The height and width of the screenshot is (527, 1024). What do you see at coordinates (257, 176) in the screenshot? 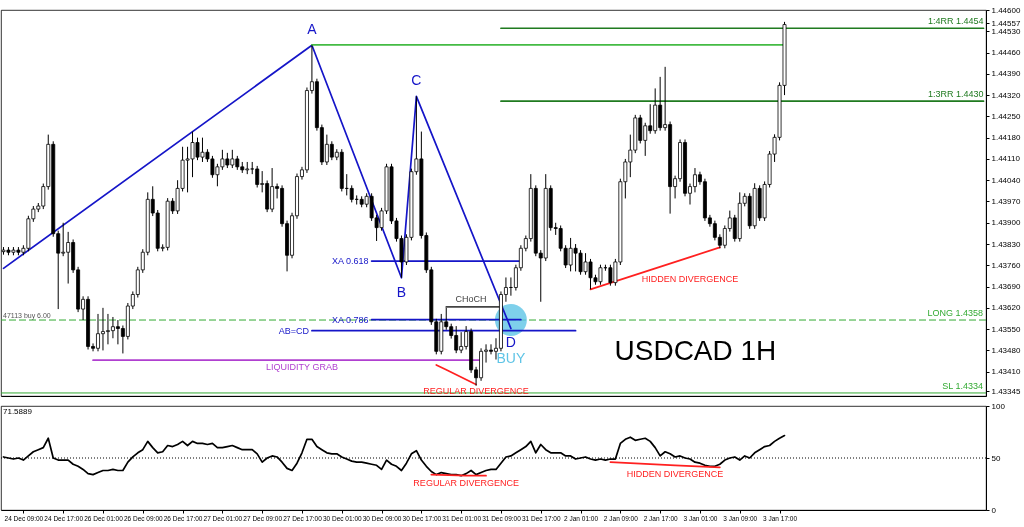
I see `candlestick` at bounding box center [257, 176].